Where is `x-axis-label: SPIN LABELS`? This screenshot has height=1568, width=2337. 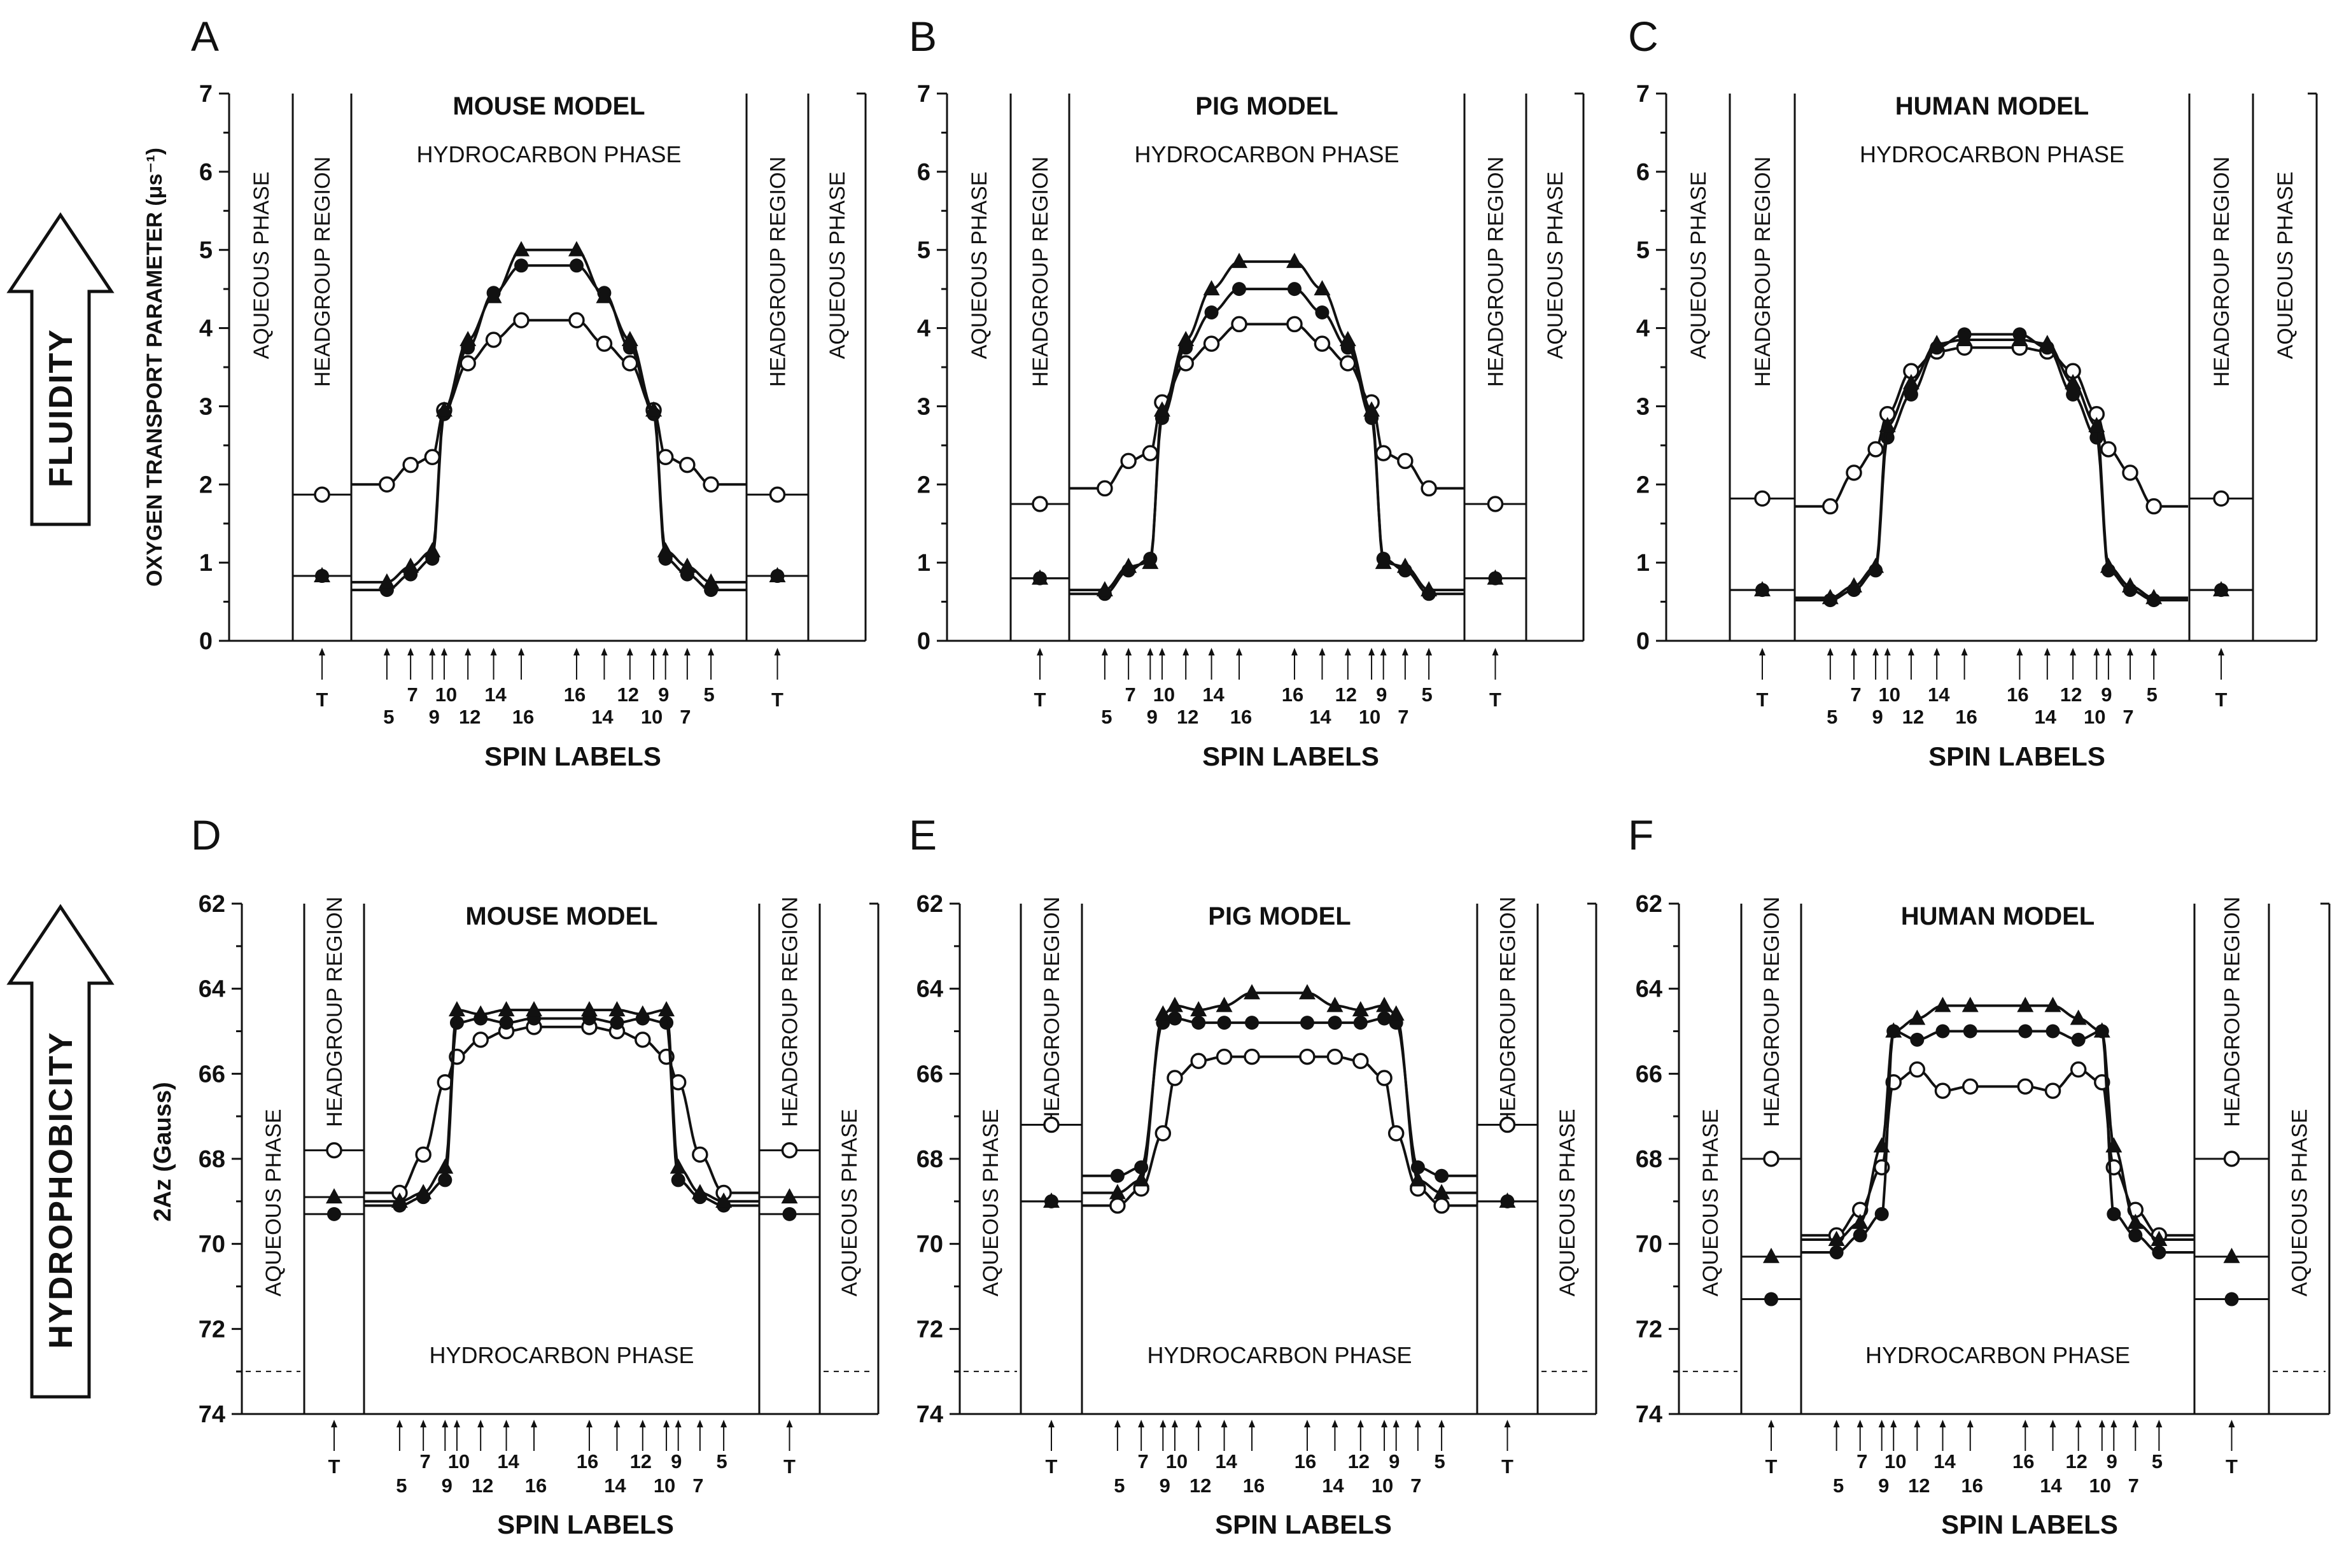
x-axis-label: SPIN LABELS is located at coordinates (2016, 756).